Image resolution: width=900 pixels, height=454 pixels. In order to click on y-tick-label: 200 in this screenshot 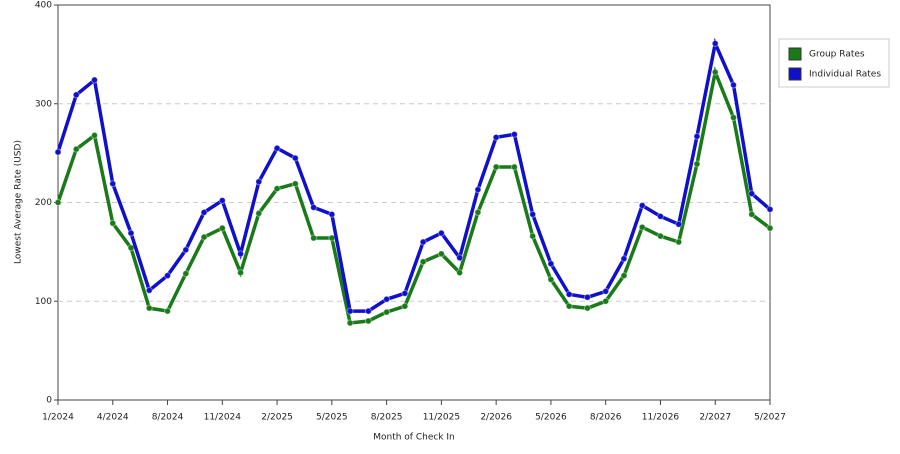, I will do `click(43, 203)`.